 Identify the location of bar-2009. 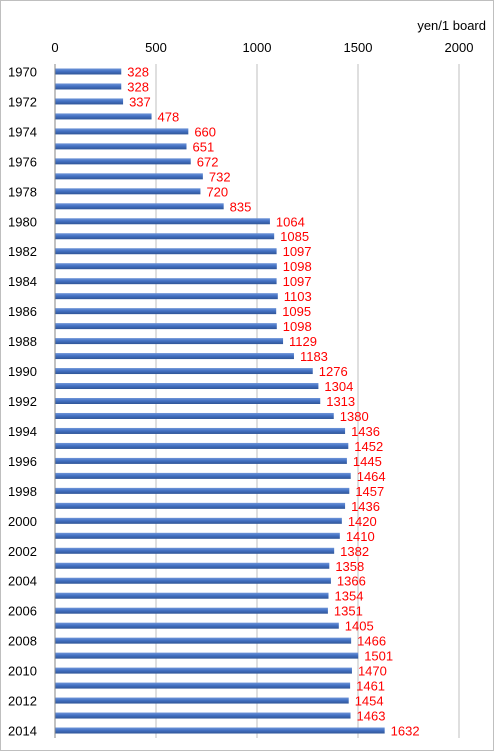
(207, 655).